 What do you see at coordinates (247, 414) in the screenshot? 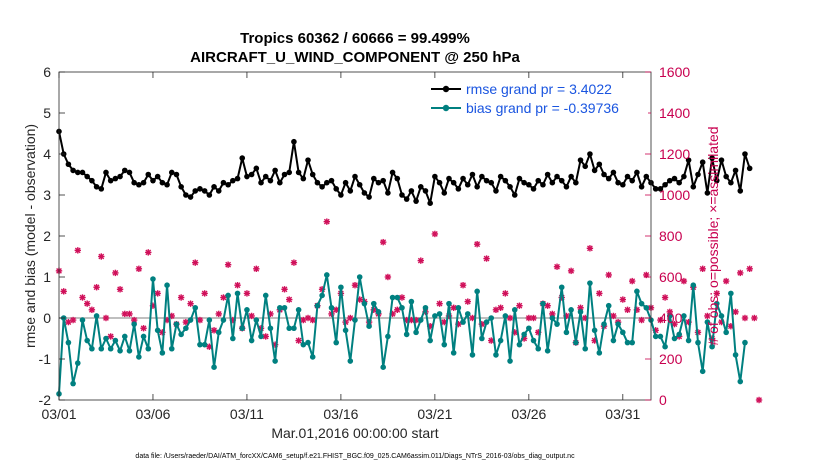
I see `x-tick-label: 03/11` at bounding box center [247, 414].